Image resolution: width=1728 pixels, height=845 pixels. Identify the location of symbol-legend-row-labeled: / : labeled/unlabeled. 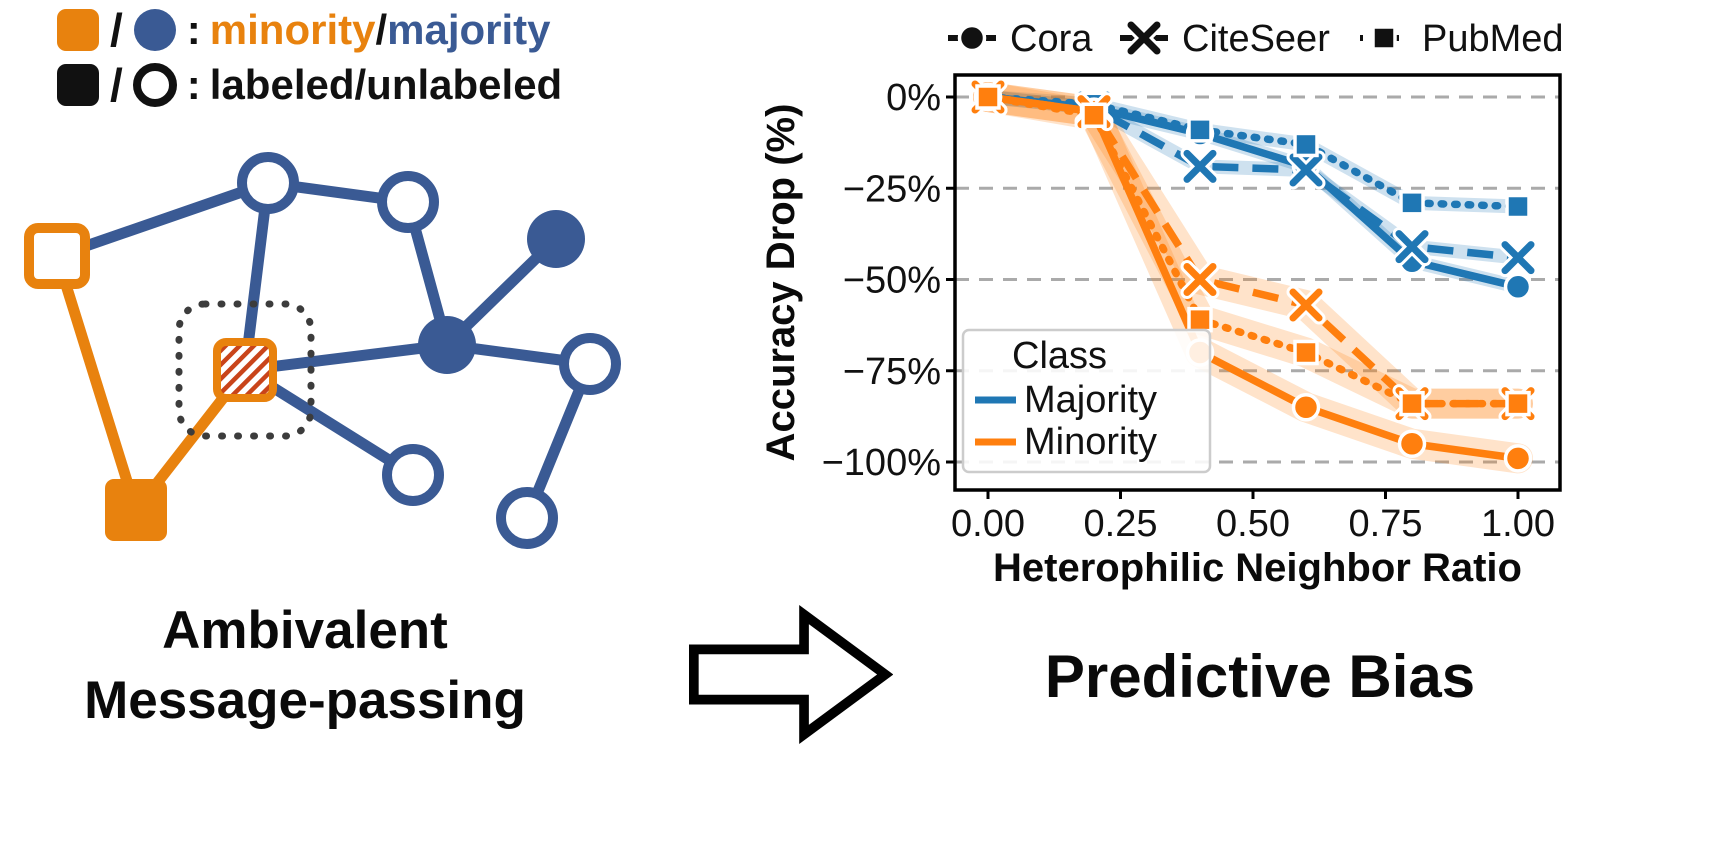
(308, 85).